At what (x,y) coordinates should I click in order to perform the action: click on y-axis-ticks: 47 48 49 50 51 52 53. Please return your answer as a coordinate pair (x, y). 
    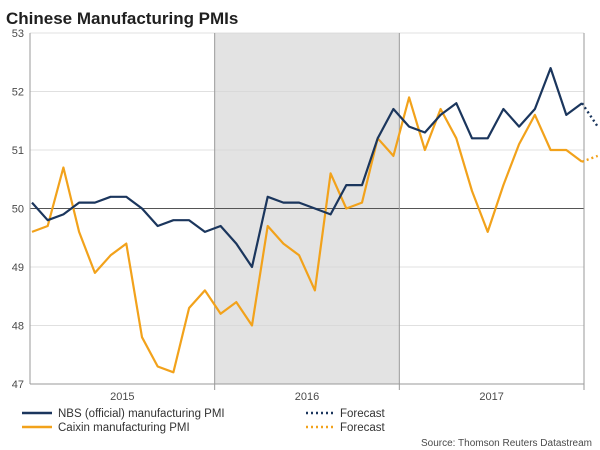
    Looking at the image, I should click on (18, 209).